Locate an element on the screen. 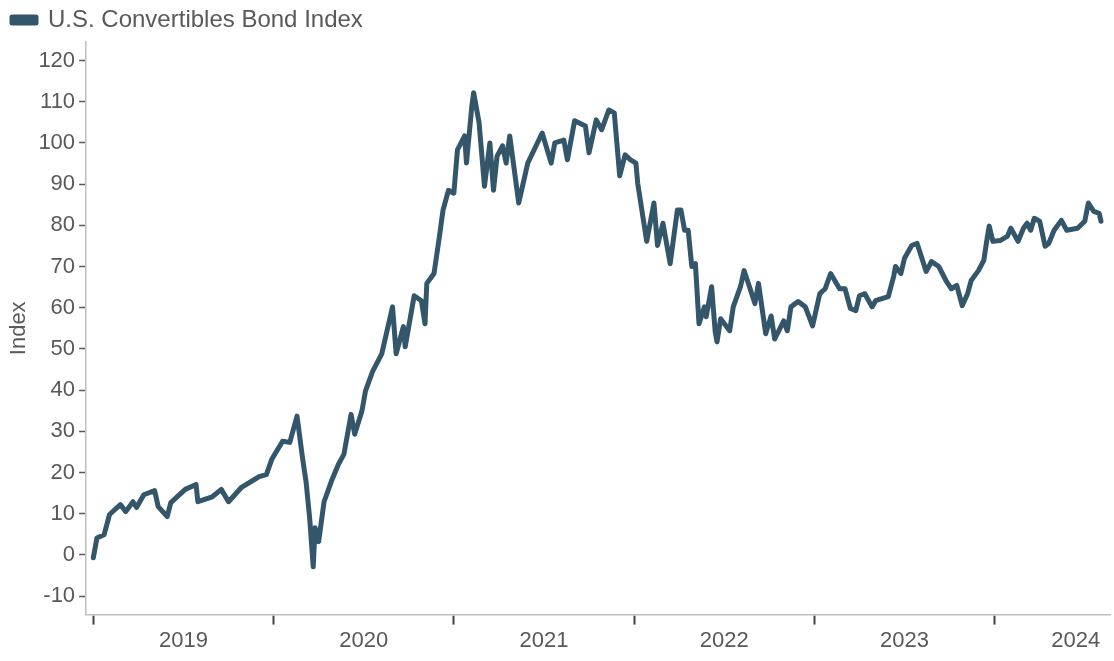  y-tick-label: 30 is located at coordinates (63, 430).